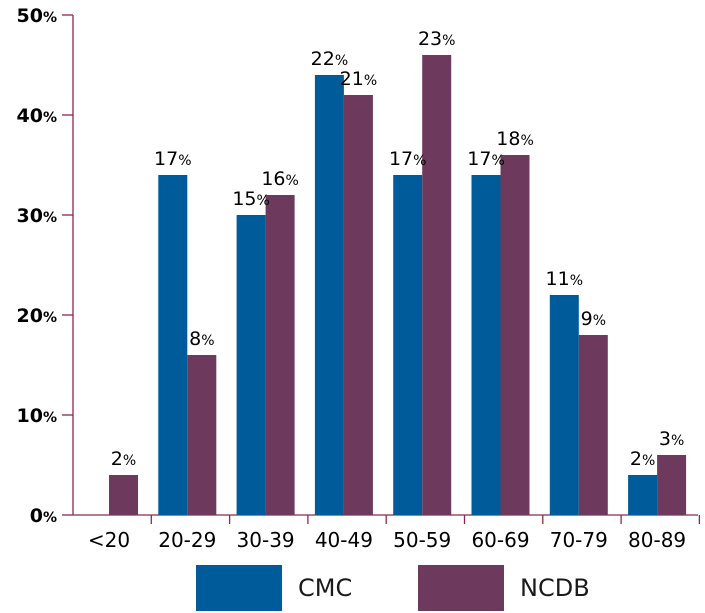 The height and width of the screenshot is (613, 705). I want to click on data-label-ncdb: 23%, so click(437, 39).